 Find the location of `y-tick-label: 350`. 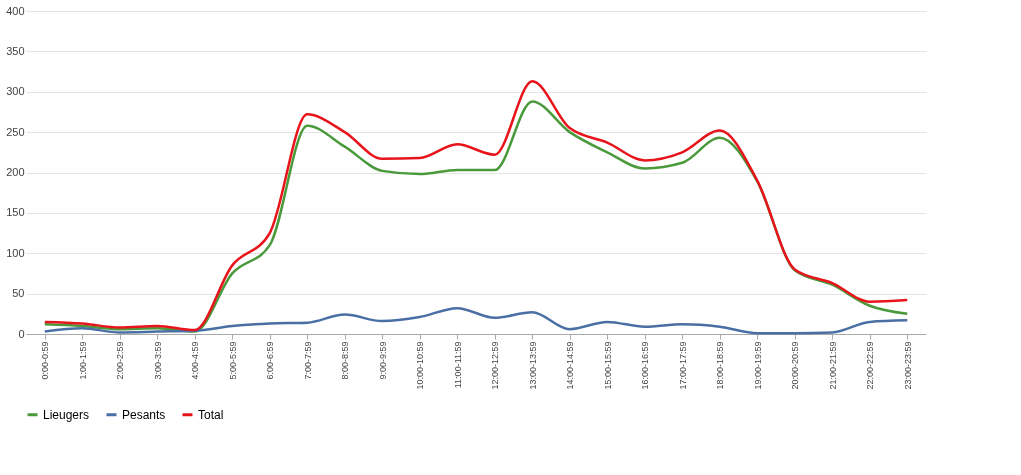

y-tick-label: 350 is located at coordinates (15, 50).